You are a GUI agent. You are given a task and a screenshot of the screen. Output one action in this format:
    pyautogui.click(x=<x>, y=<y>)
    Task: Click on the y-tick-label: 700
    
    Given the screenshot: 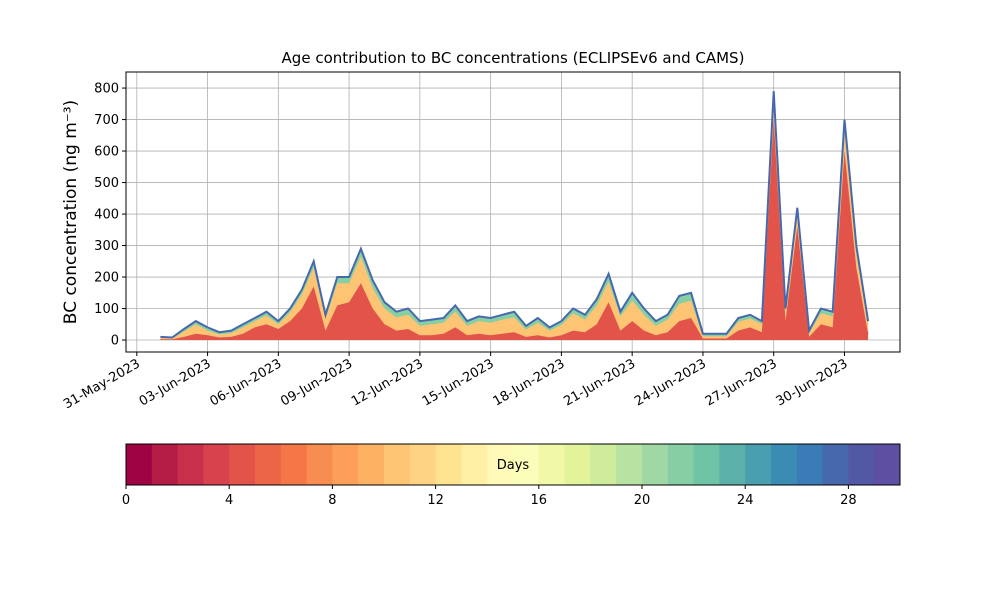 What is the action you would take?
    pyautogui.click(x=106, y=120)
    